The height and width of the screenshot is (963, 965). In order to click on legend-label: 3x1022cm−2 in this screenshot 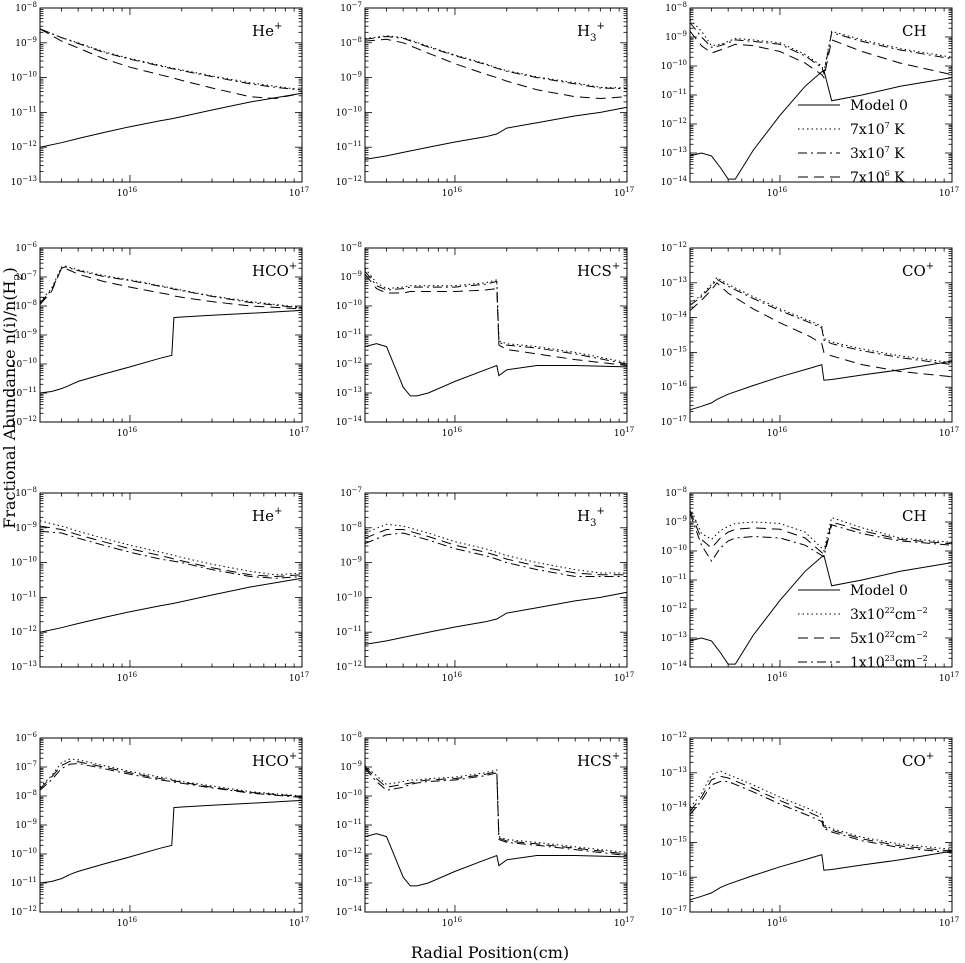, I will do `click(889, 614)`.